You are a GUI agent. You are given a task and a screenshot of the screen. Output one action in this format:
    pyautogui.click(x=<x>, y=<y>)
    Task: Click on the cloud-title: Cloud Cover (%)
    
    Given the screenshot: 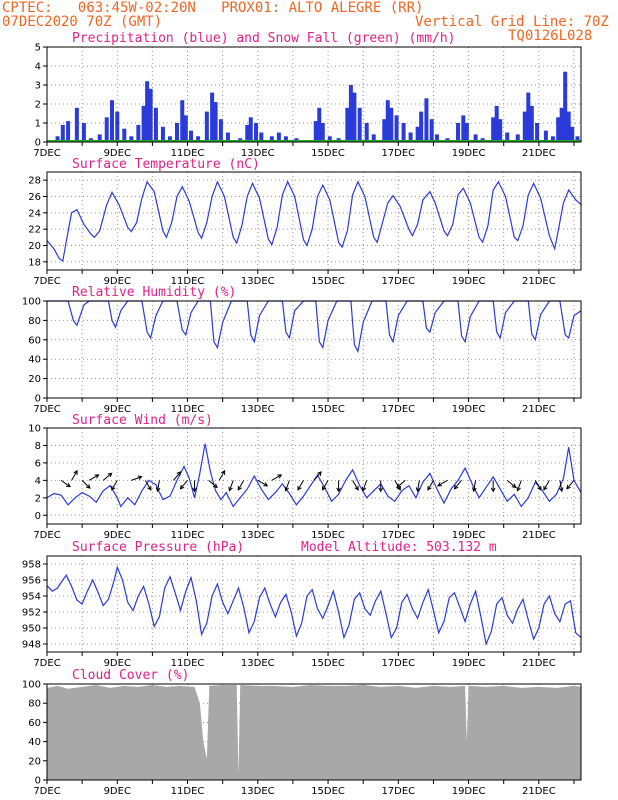 What is the action you would take?
    pyautogui.click(x=130, y=675)
    